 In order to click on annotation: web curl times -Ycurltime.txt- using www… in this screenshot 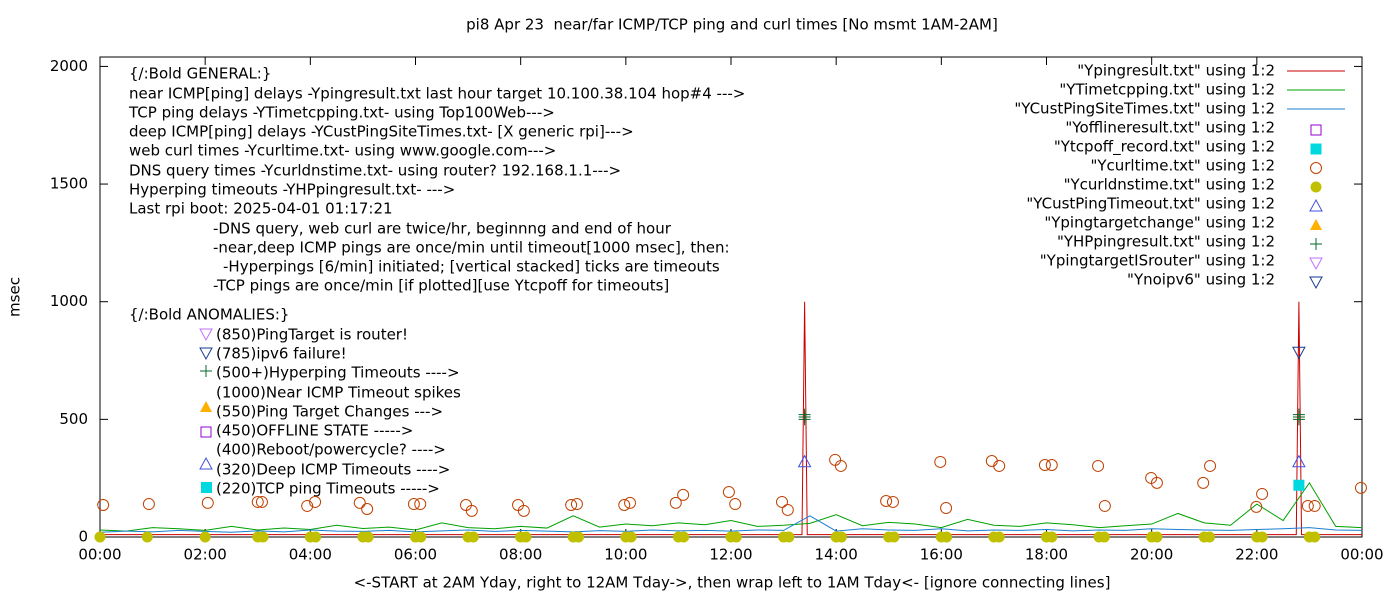, I will do `click(342, 151)`.